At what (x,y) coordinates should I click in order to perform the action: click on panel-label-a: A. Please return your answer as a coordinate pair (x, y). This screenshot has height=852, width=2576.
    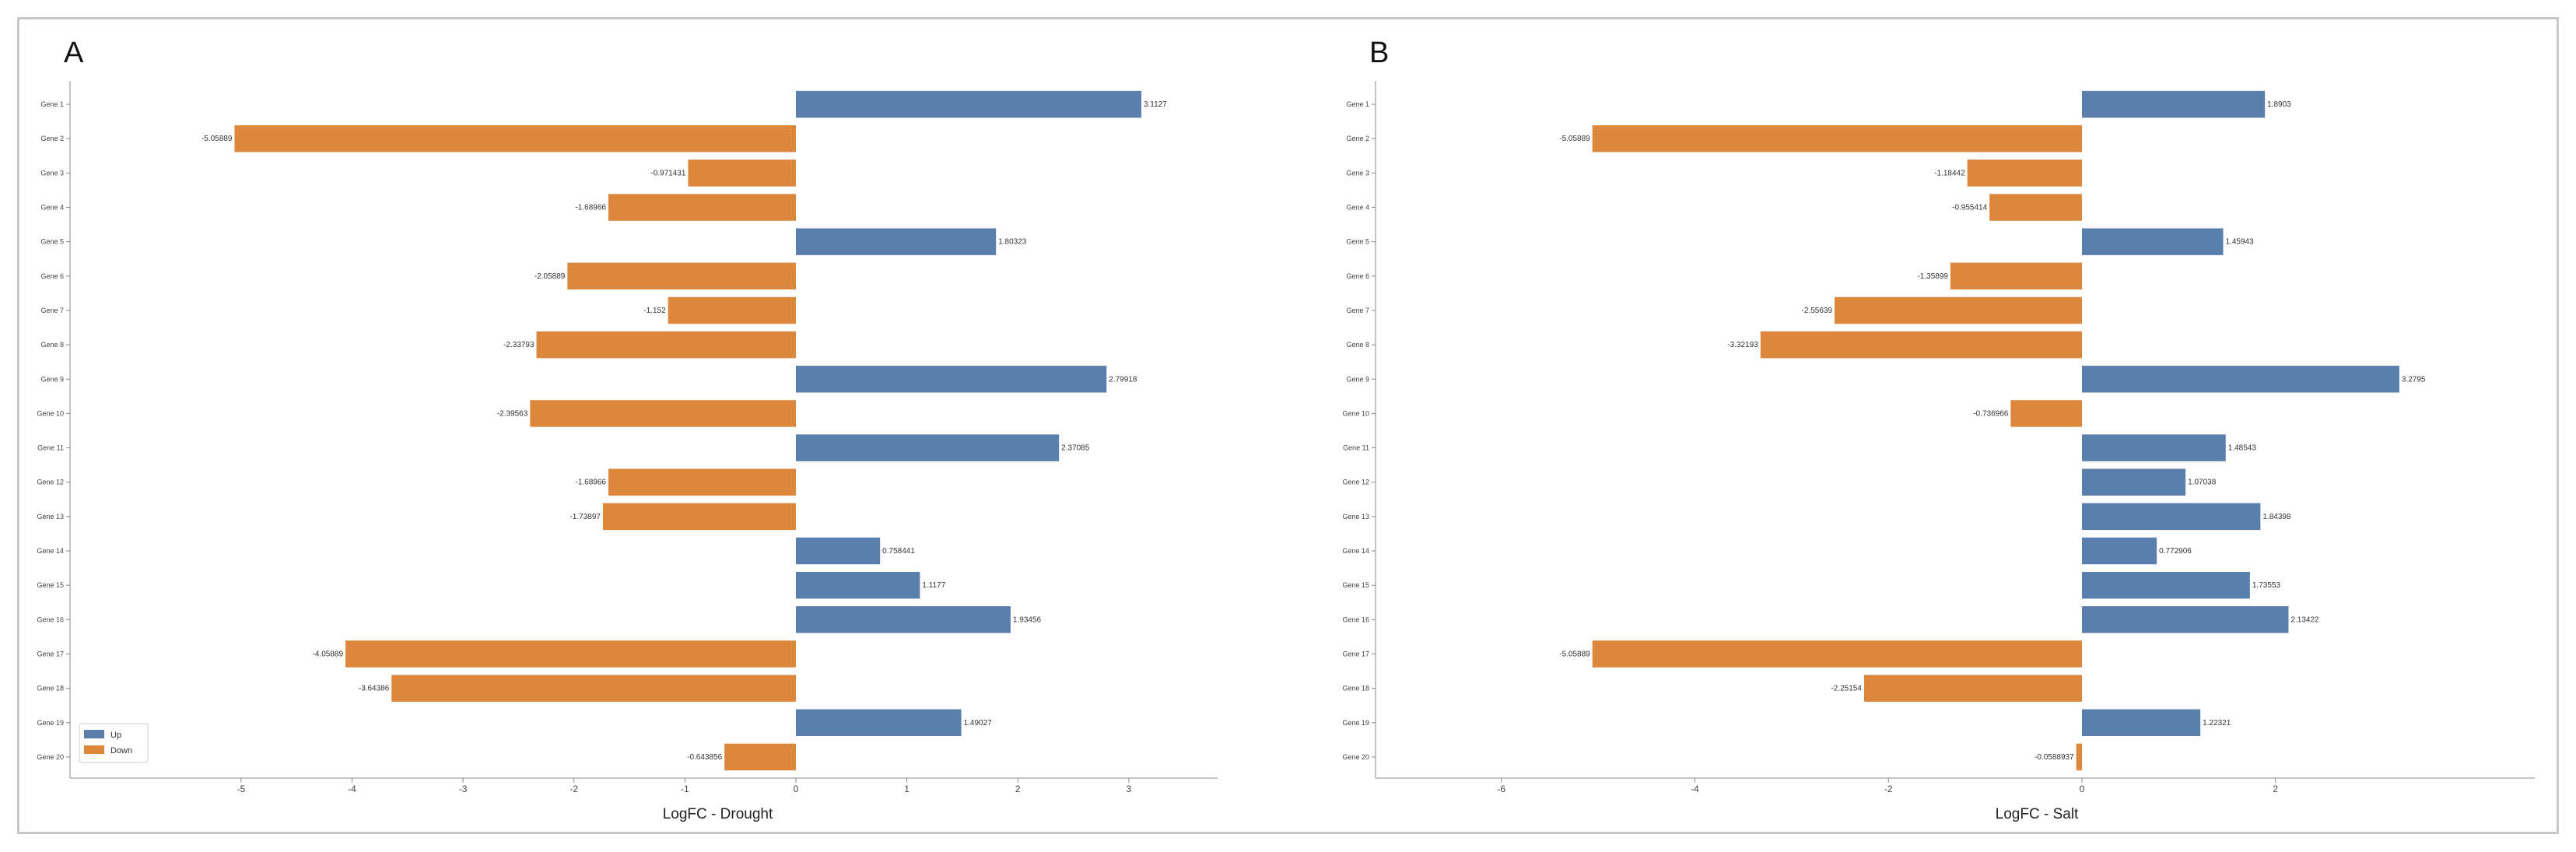
    Looking at the image, I should click on (74, 53).